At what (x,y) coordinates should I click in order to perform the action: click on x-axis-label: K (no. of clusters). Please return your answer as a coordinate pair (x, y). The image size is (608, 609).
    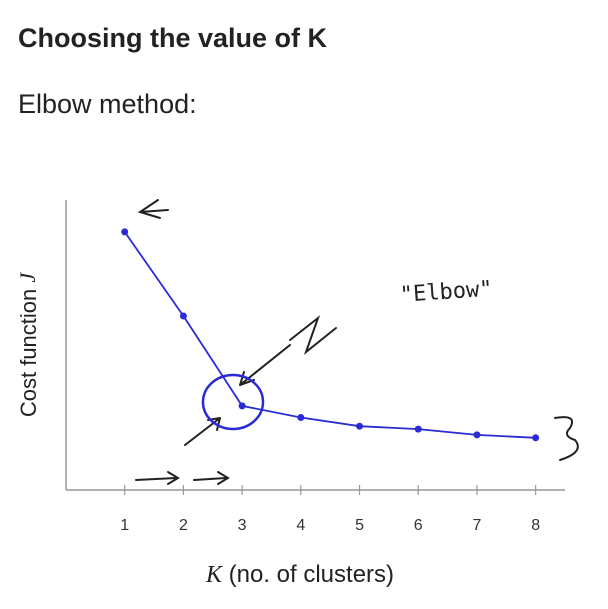
    Looking at the image, I should click on (299, 574).